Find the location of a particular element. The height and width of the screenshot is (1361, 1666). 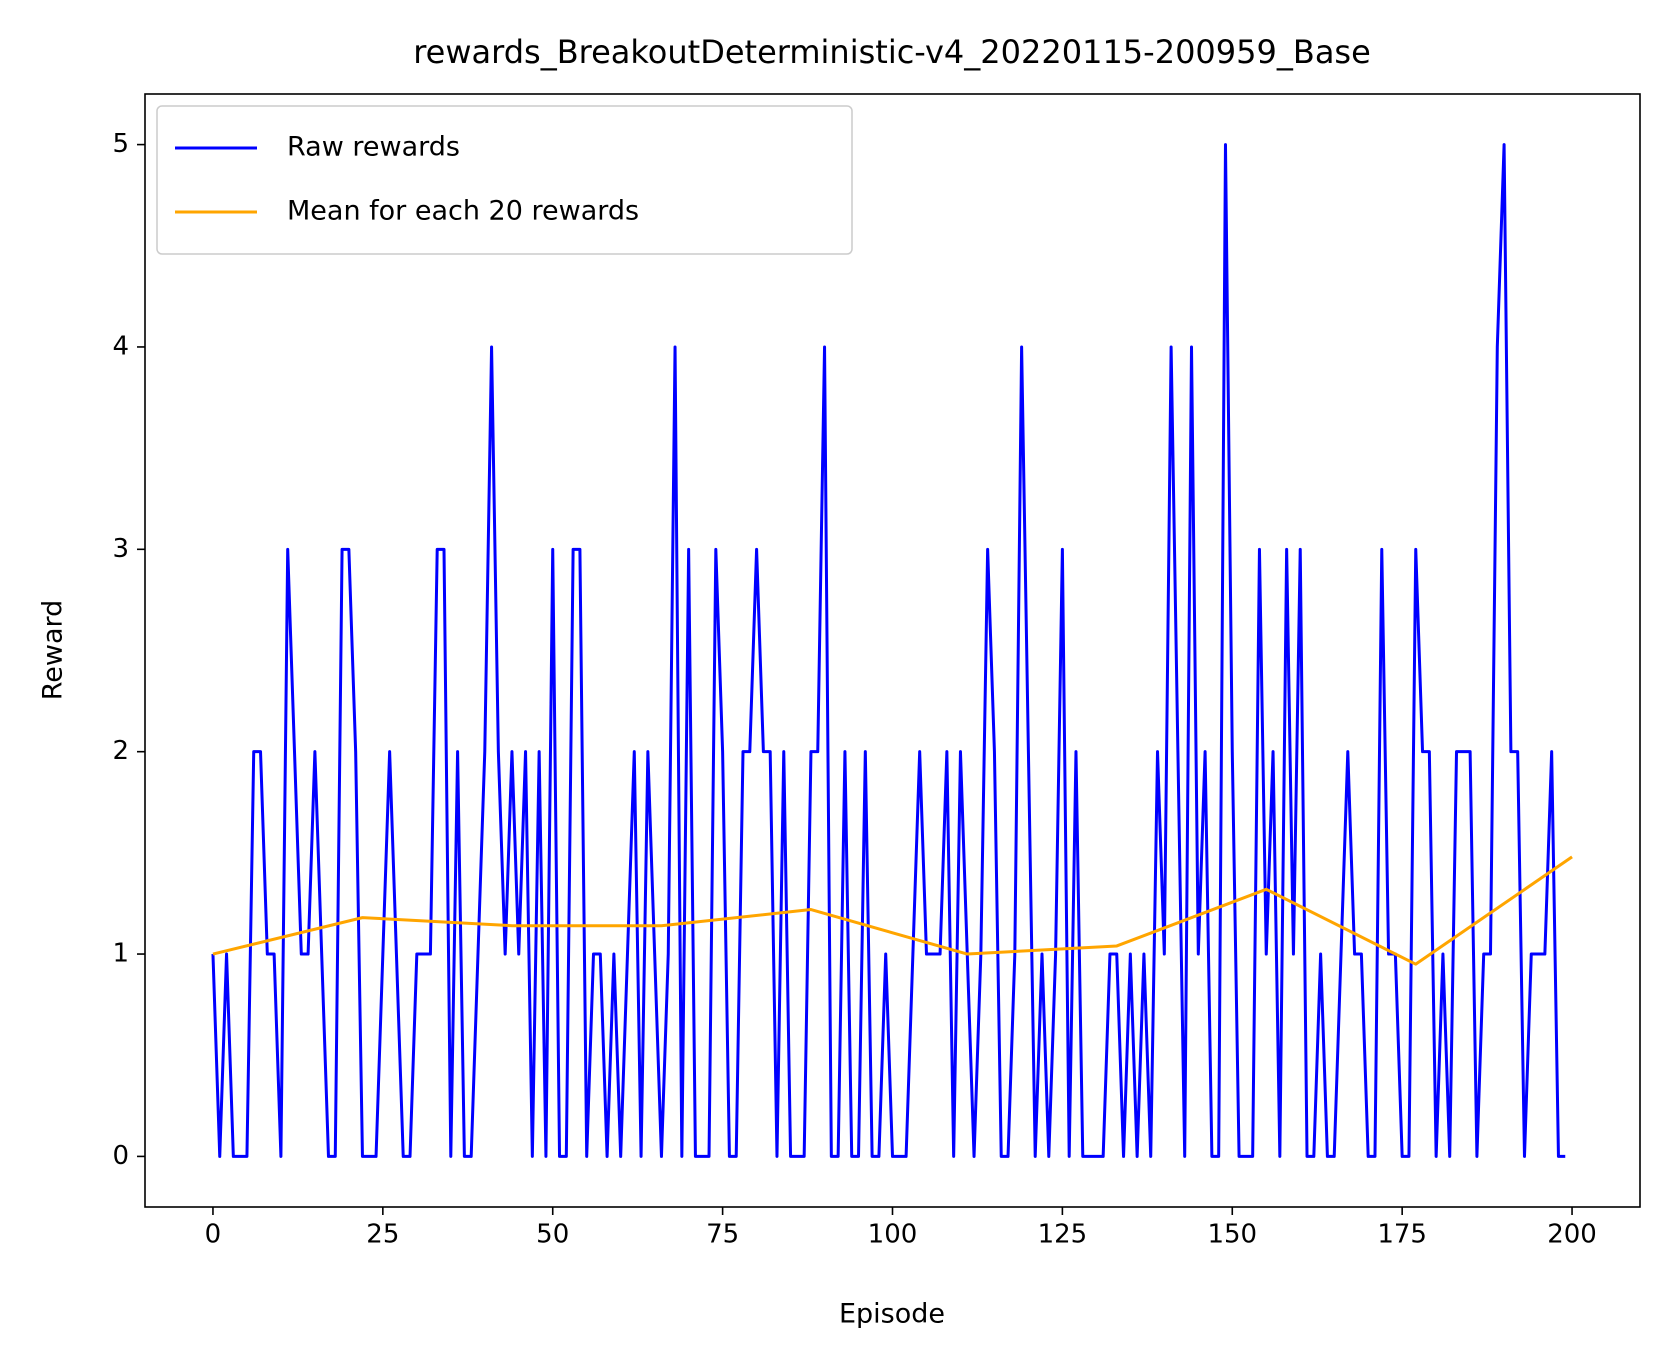

x-tick-label: 75 is located at coordinates (722, 1235).